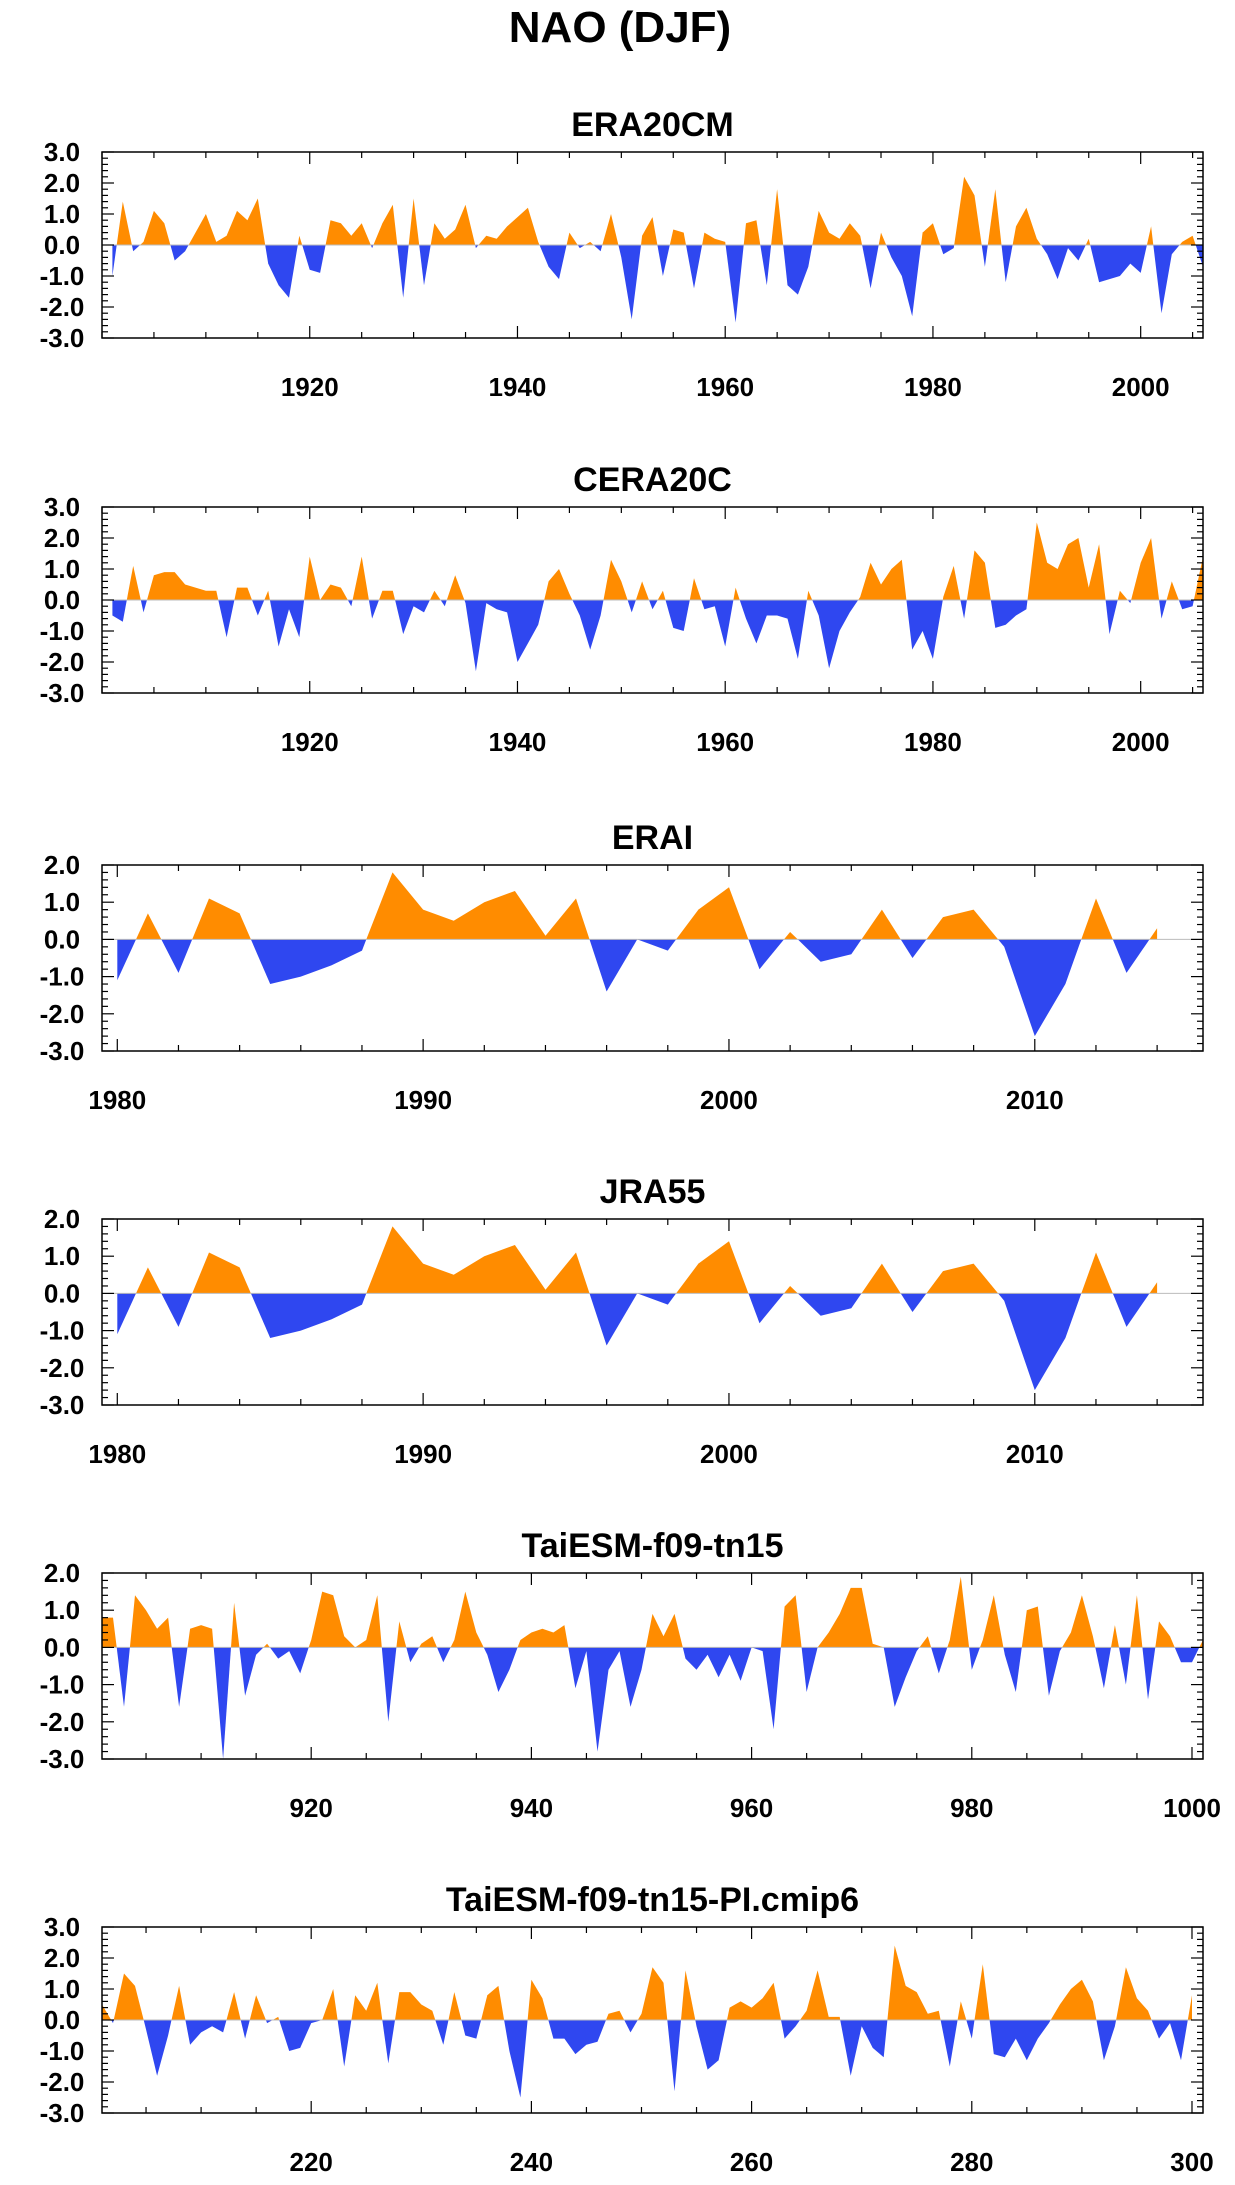 This screenshot has width=1235, height=2185. What do you see at coordinates (725, 387) in the screenshot?
I see `x-tick-label: 1960` at bounding box center [725, 387].